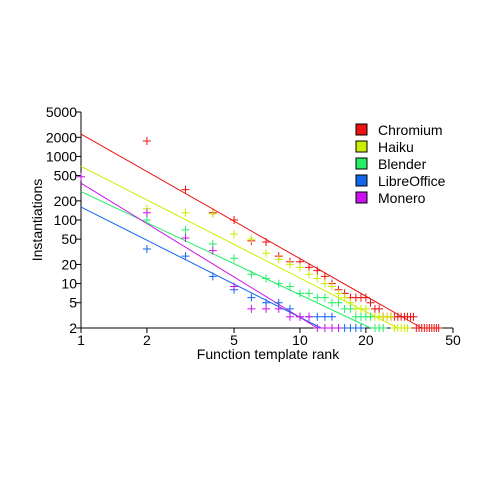 Image resolution: width=480 pixels, height=480 pixels. I want to click on y-tick-label: 50, so click(69, 239).